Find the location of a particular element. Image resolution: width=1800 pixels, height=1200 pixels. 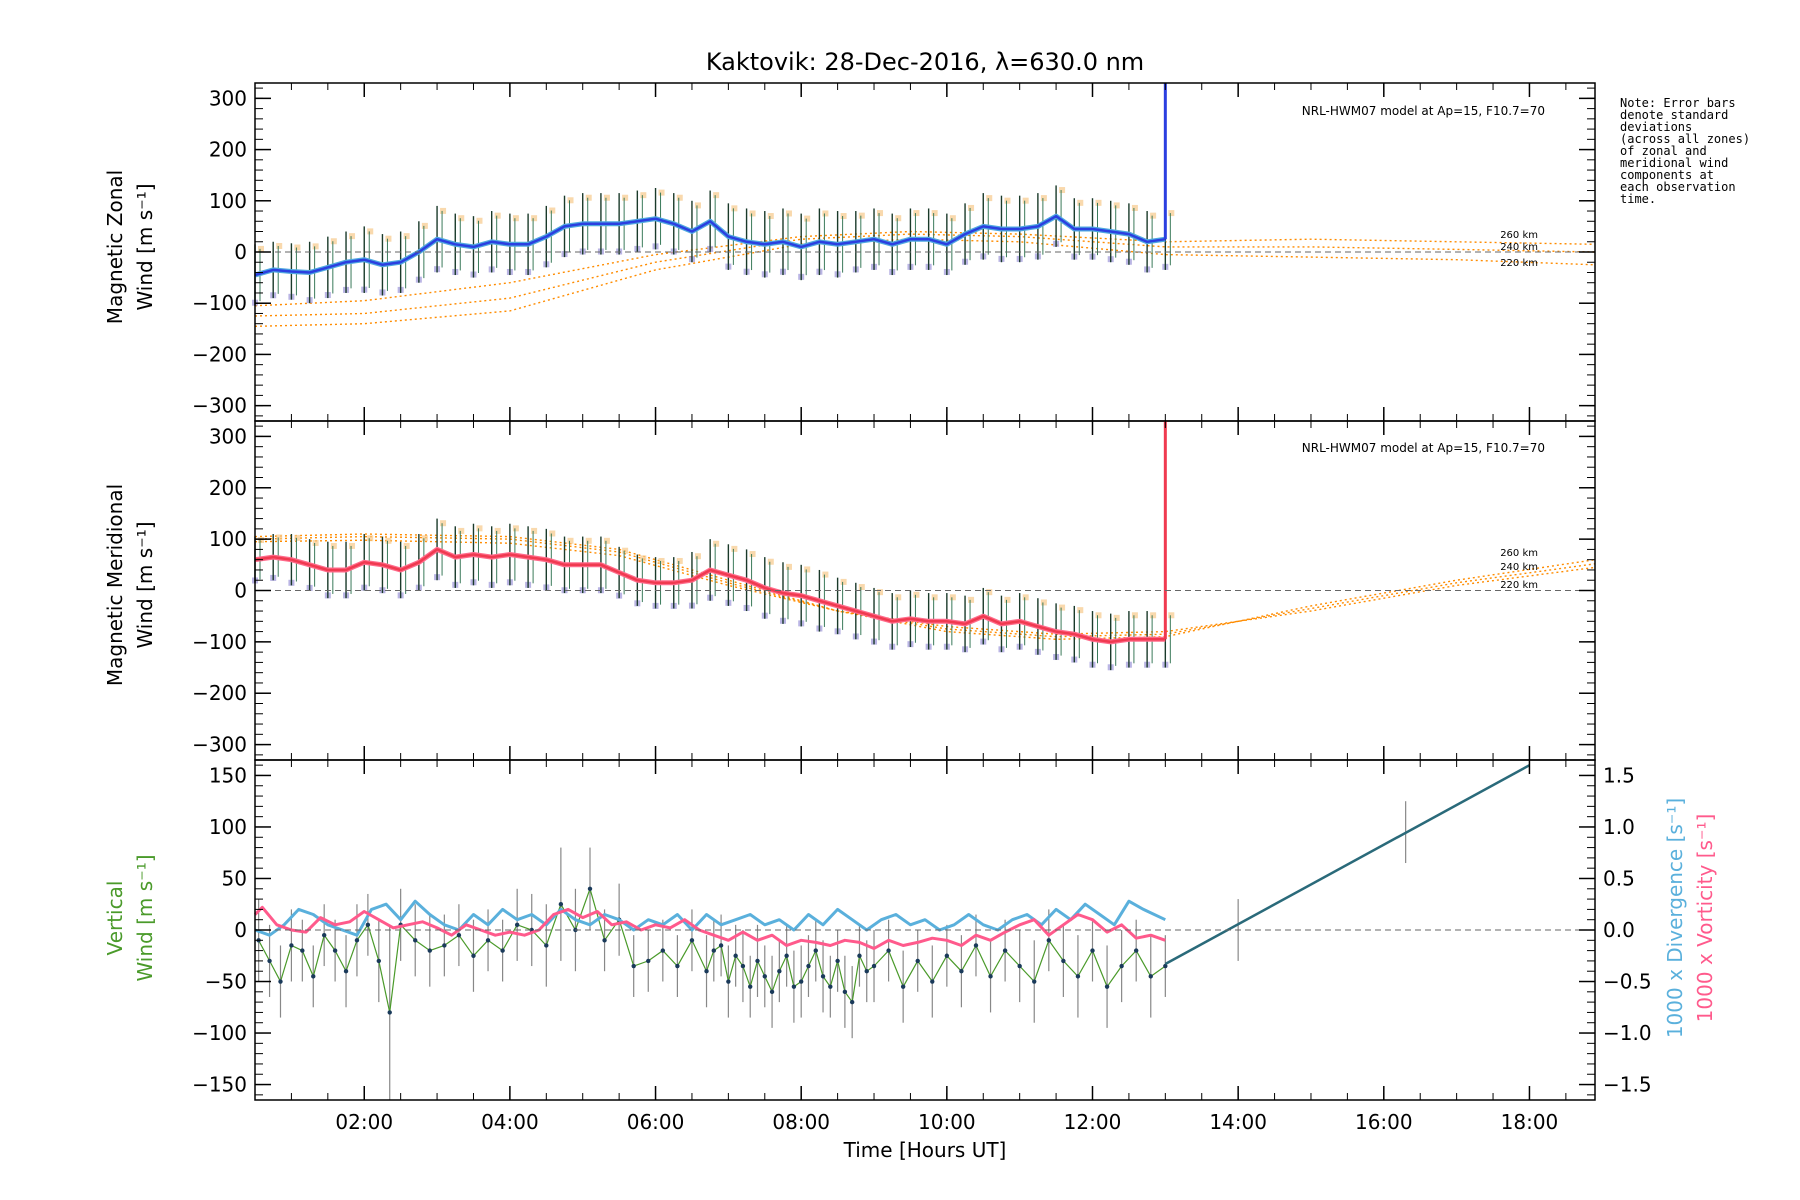

y-tick-label: −150 is located at coordinates (219, 1085).